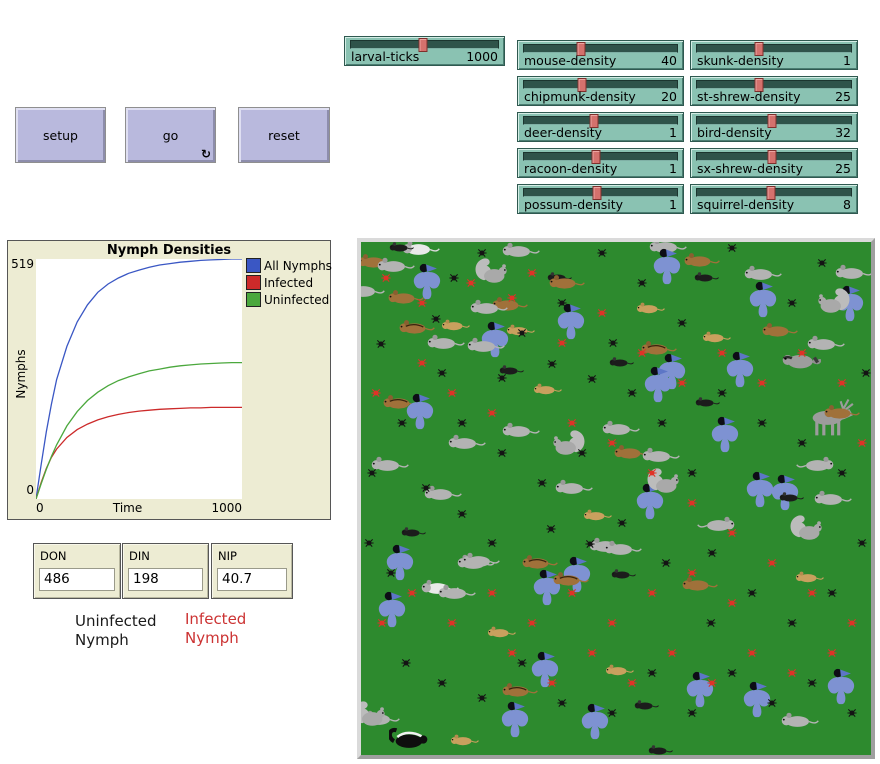 The height and width of the screenshot is (764, 880). What do you see at coordinates (669, 96) in the screenshot?
I see `slider-value: 20` at bounding box center [669, 96].